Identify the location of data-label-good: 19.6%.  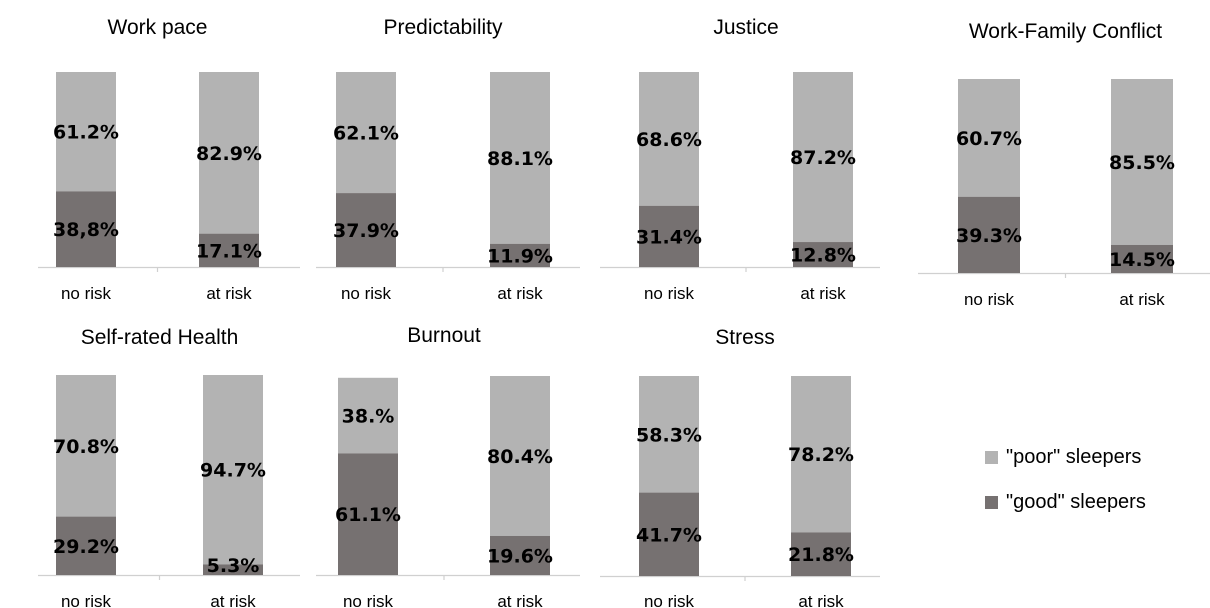
(520, 556).